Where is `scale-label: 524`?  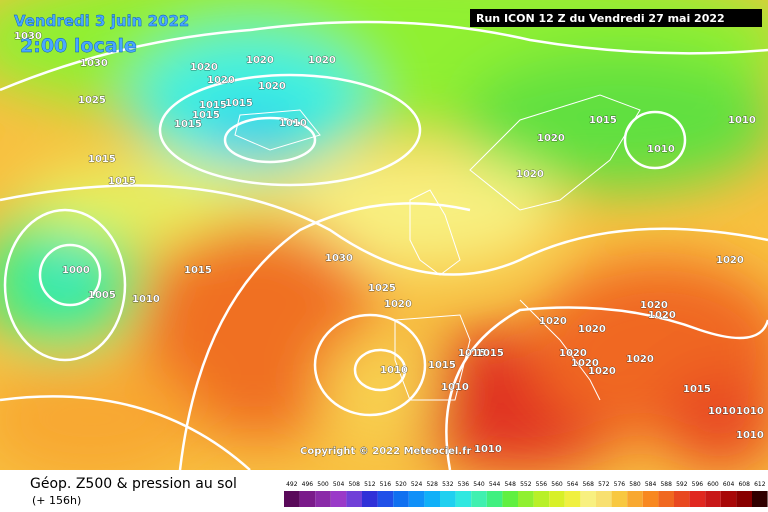 scale-label: 524 is located at coordinates (417, 484).